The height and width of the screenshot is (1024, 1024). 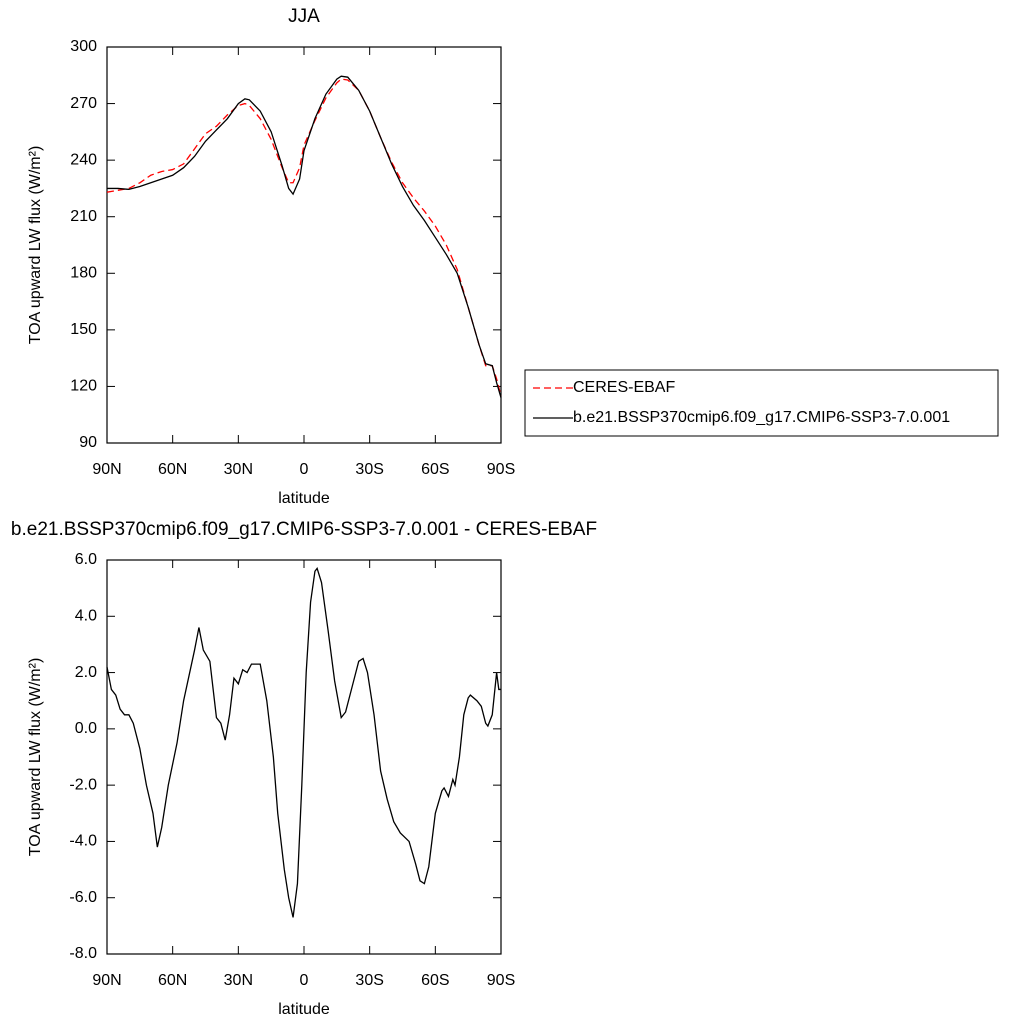 What do you see at coordinates (83, 273) in the screenshot?
I see `y-tick-label: 180` at bounding box center [83, 273].